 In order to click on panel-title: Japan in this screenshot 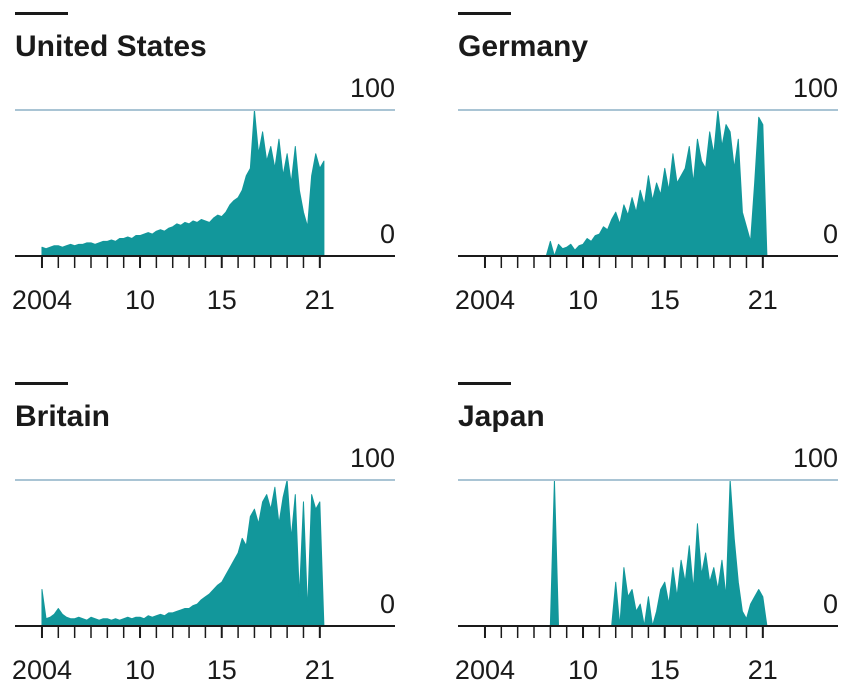, I will do `click(501, 416)`.